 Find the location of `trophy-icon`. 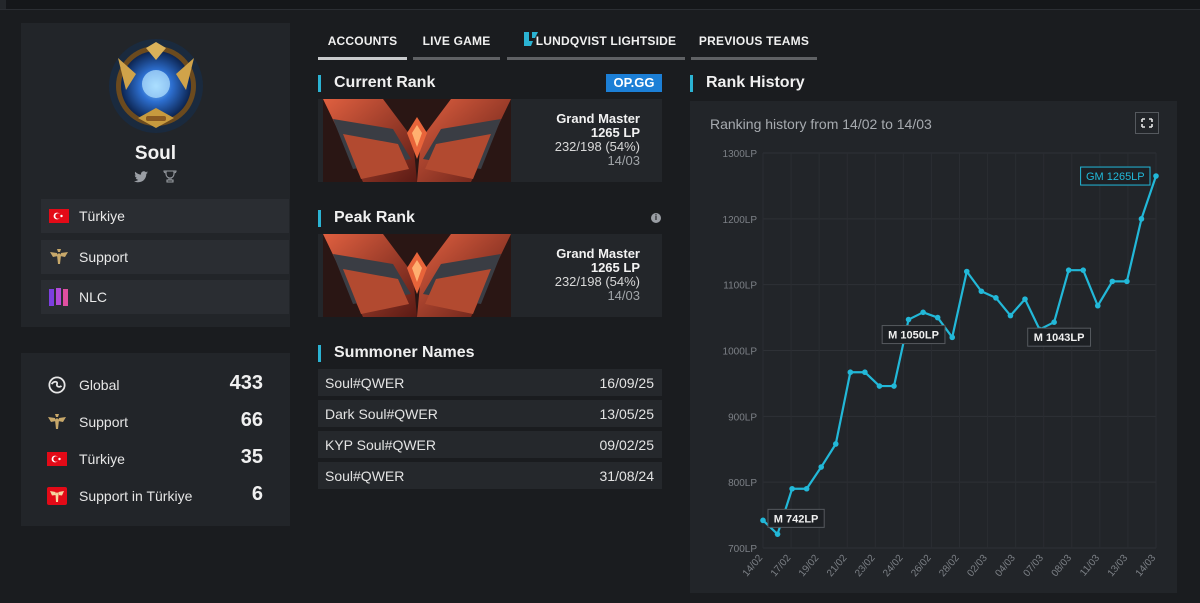

trophy-icon is located at coordinates (170, 178).